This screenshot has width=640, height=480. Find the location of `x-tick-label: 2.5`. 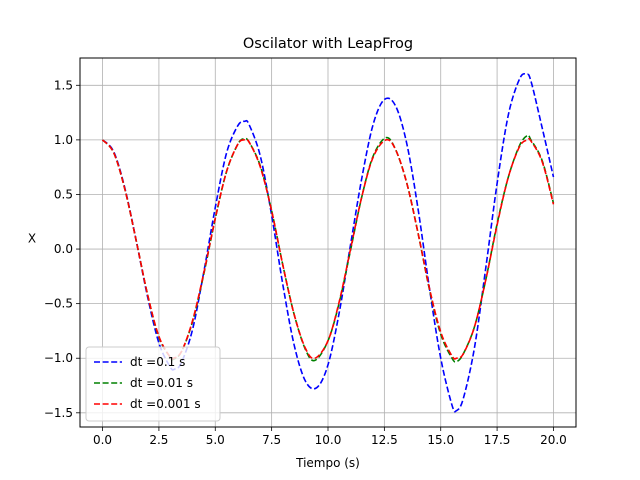

x-tick-label: 2.5 is located at coordinates (158, 440).